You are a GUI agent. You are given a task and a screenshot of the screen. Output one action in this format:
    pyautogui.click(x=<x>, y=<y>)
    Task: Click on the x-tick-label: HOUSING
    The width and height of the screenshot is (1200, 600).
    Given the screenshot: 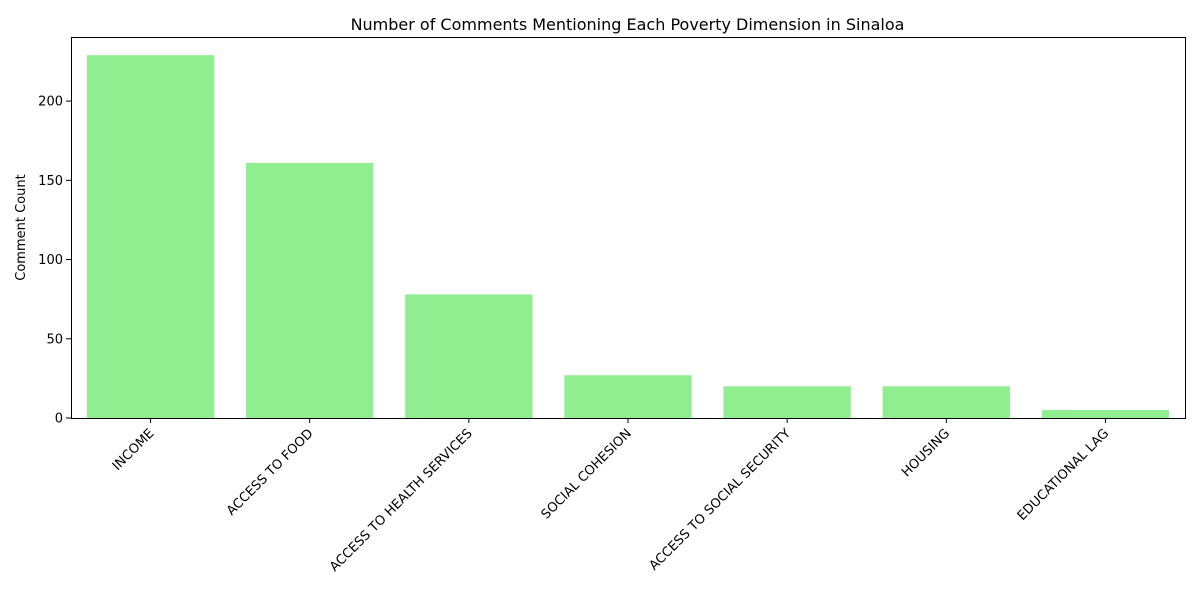 What is the action you would take?
    pyautogui.click(x=926, y=453)
    